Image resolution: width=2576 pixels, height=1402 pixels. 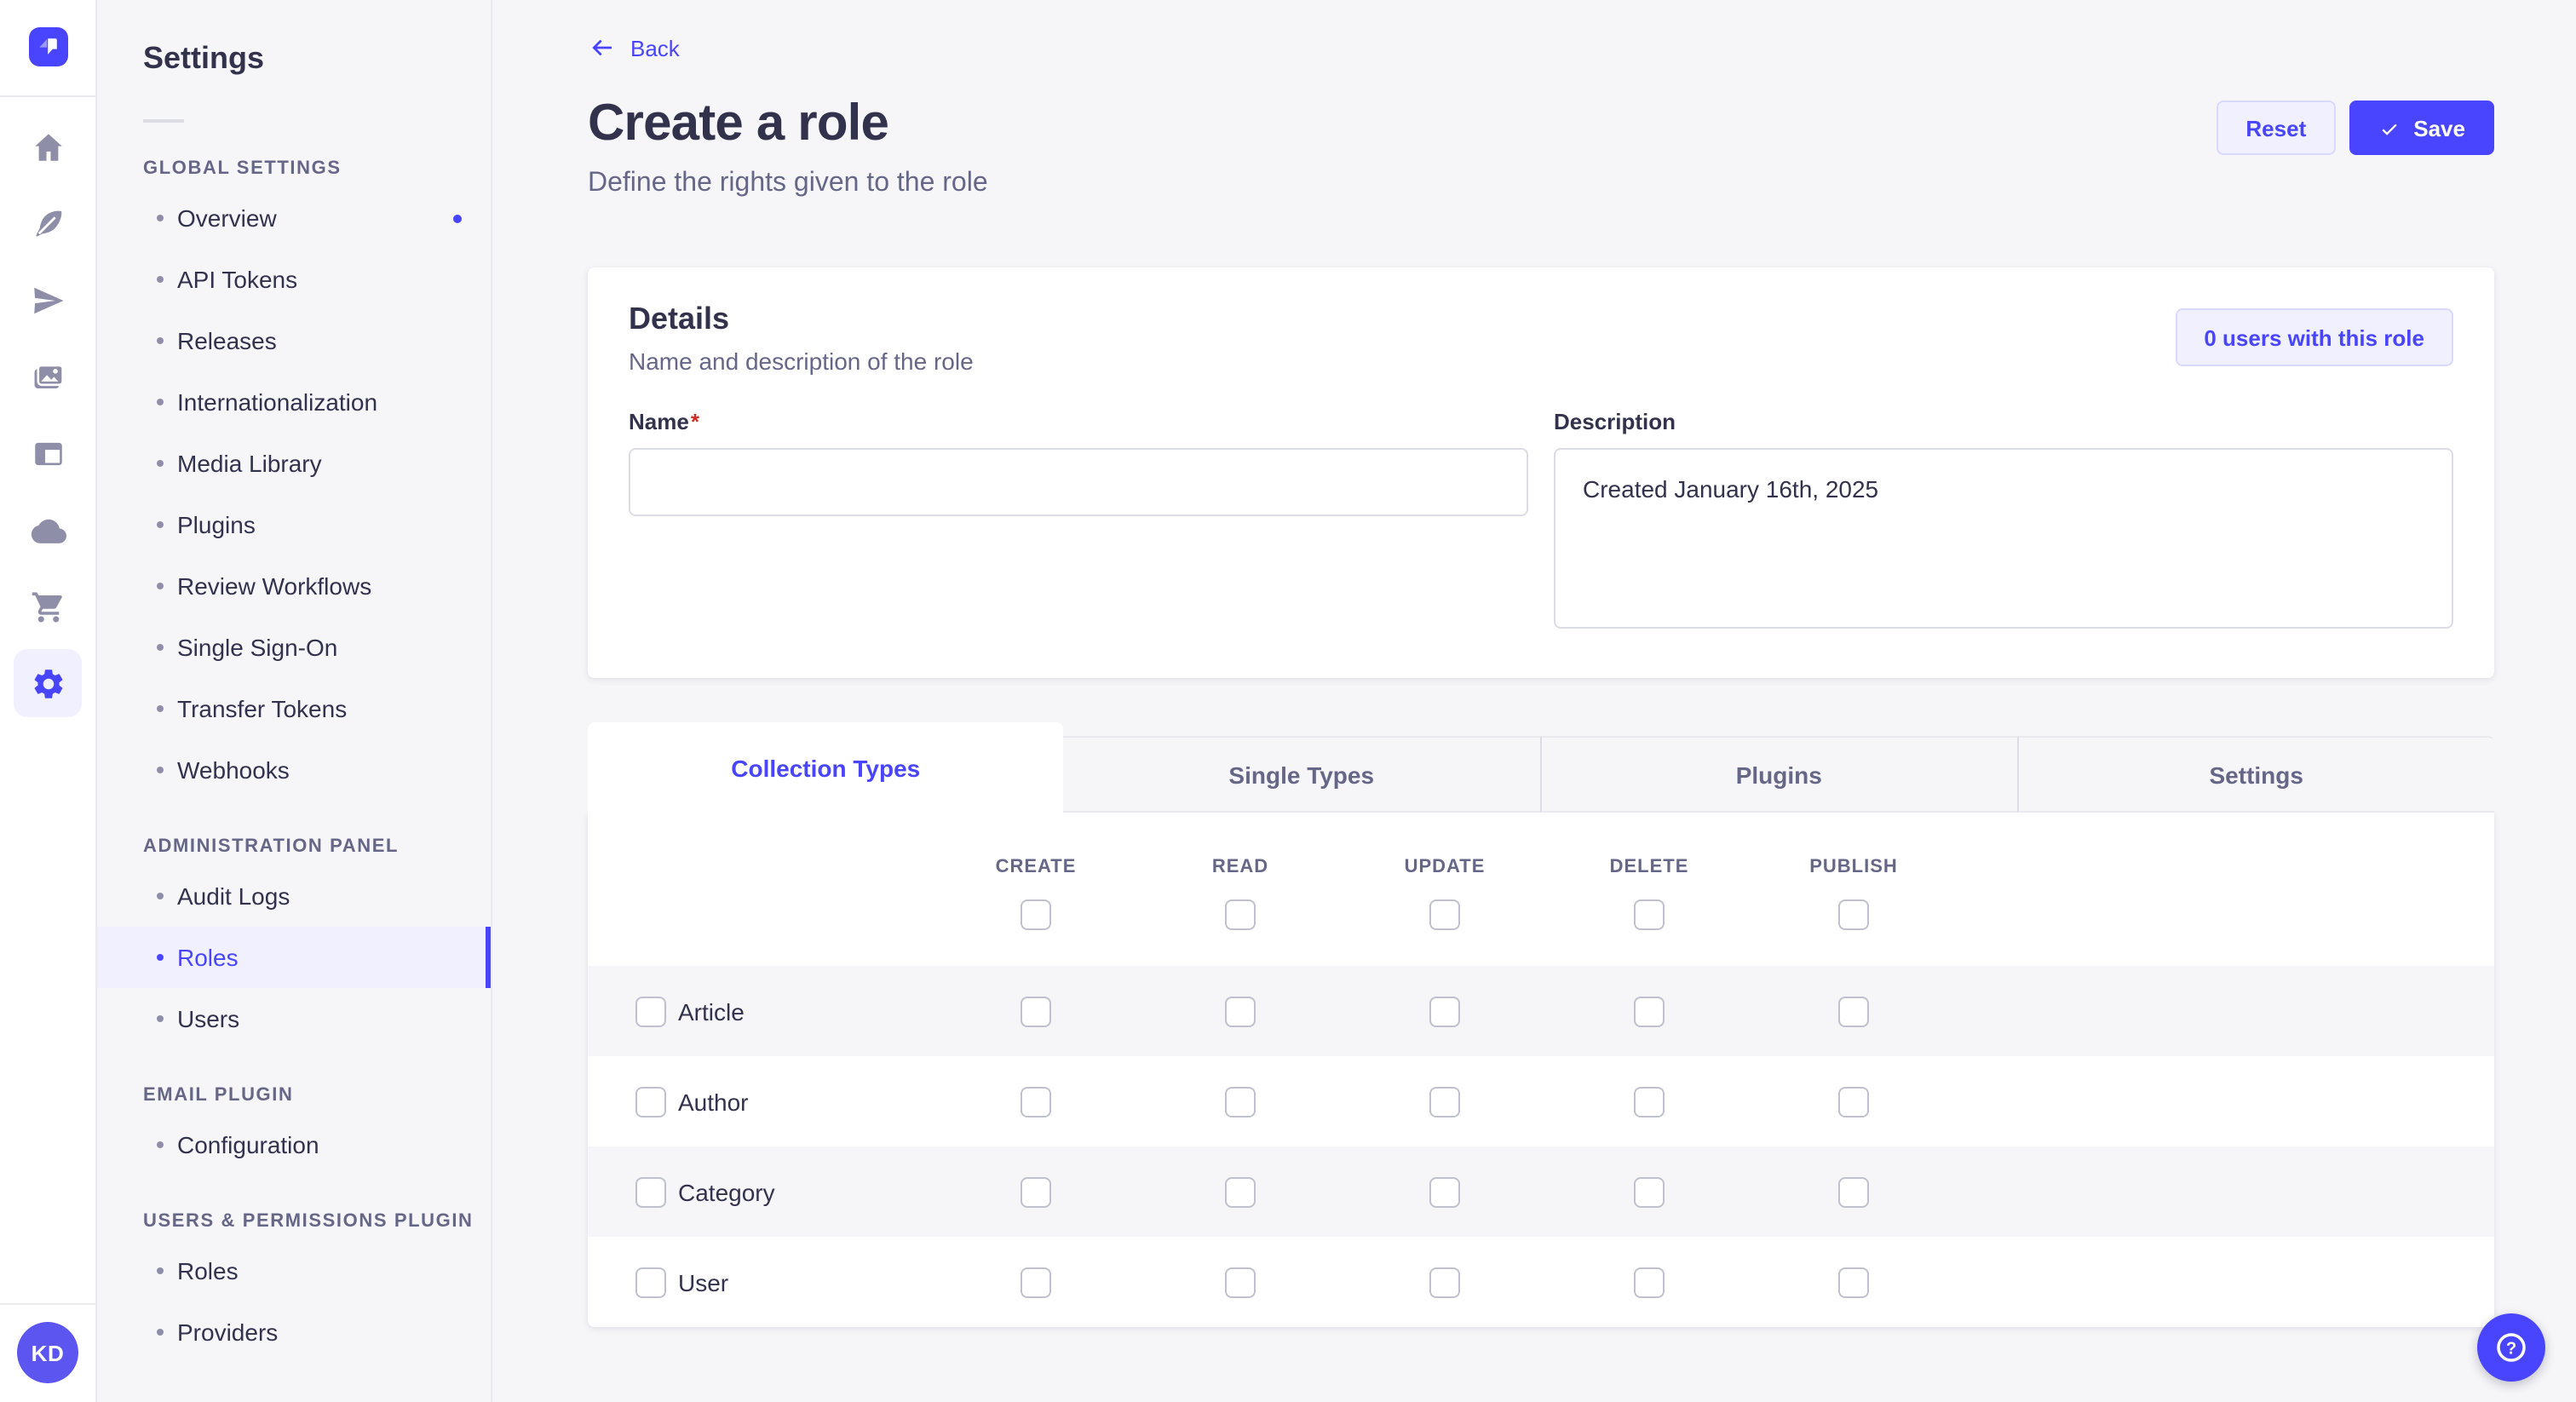 I want to click on help-button: ?, so click(x=2511, y=1347).